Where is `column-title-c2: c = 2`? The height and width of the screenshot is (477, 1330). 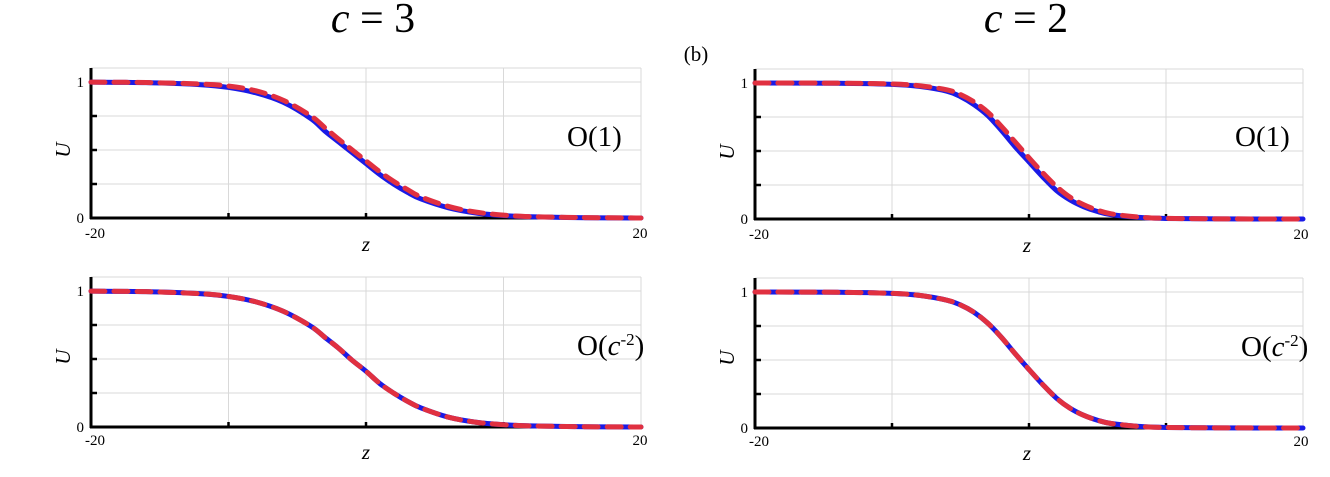 column-title-c2: c = 2 is located at coordinates (1026, 21).